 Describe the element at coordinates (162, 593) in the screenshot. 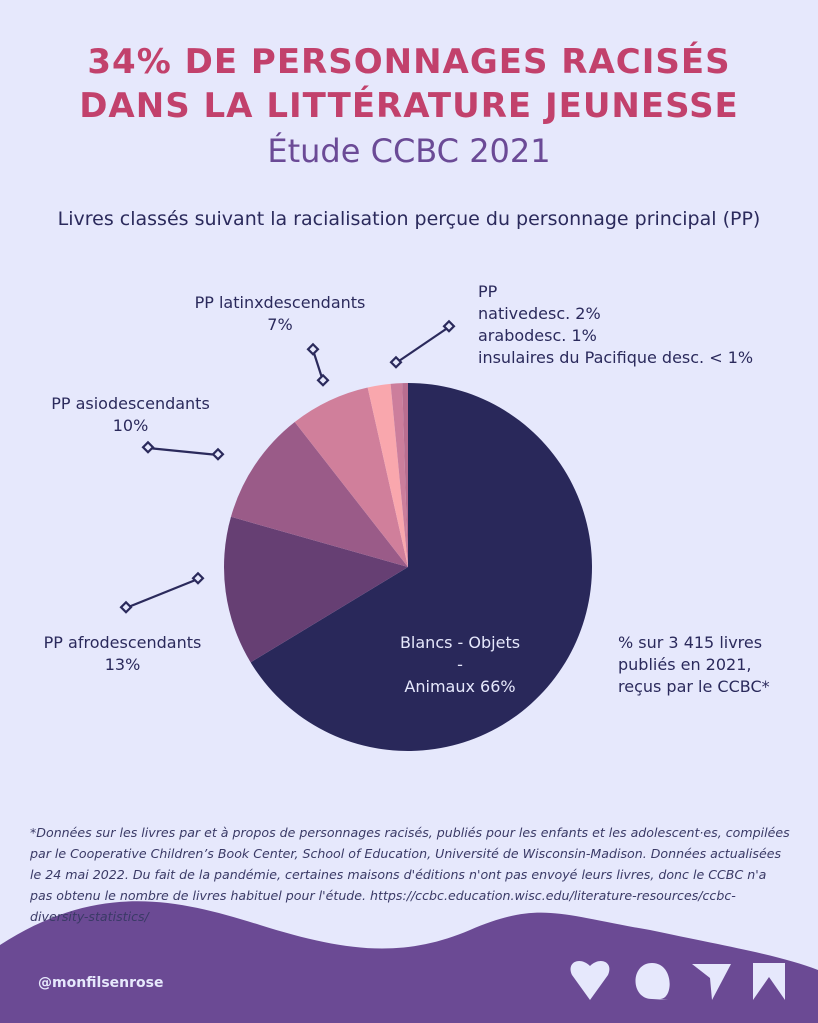

I see `leader-line-afro` at that location.